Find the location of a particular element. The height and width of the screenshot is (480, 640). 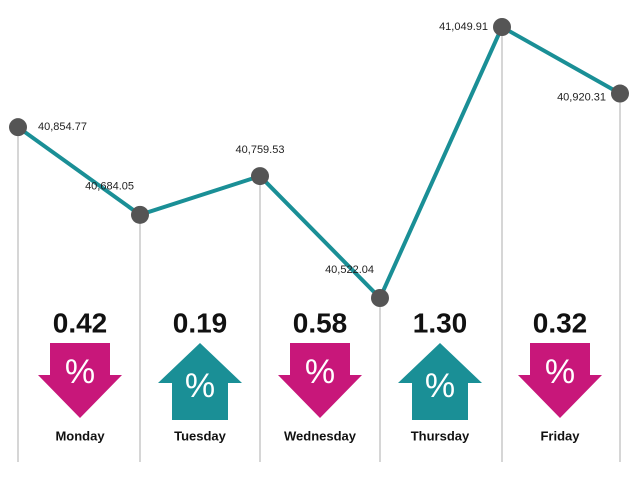

change-label: 1.30 is located at coordinates (440, 322).